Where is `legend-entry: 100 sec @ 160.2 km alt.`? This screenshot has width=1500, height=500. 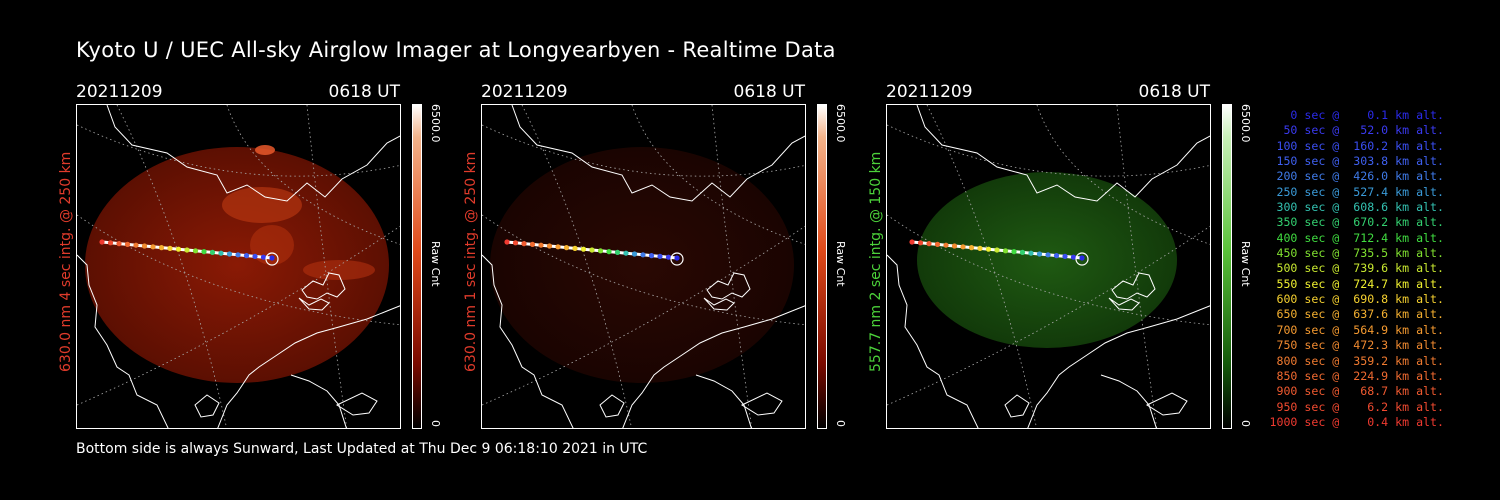 legend-entry: 100 sec @ 160.2 km alt. is located at coordinates (1356, 145).